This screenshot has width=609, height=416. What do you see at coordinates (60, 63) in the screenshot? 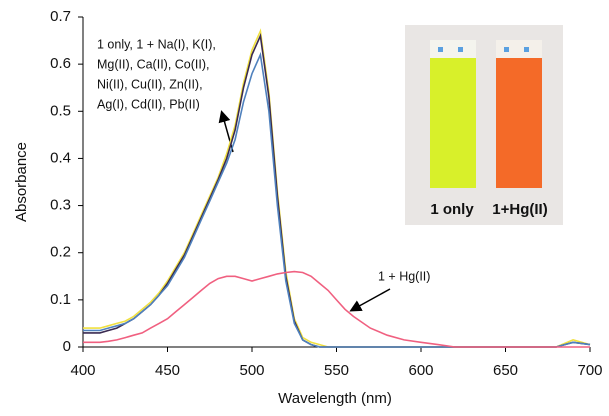
I see `y-tick-label: 0.6` at bounding box center [60, 63].